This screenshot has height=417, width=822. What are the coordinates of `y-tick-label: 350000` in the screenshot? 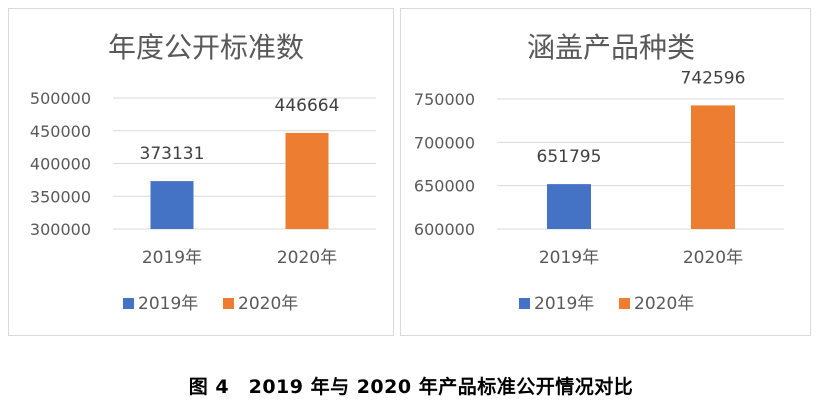 It's located at (60, 196).